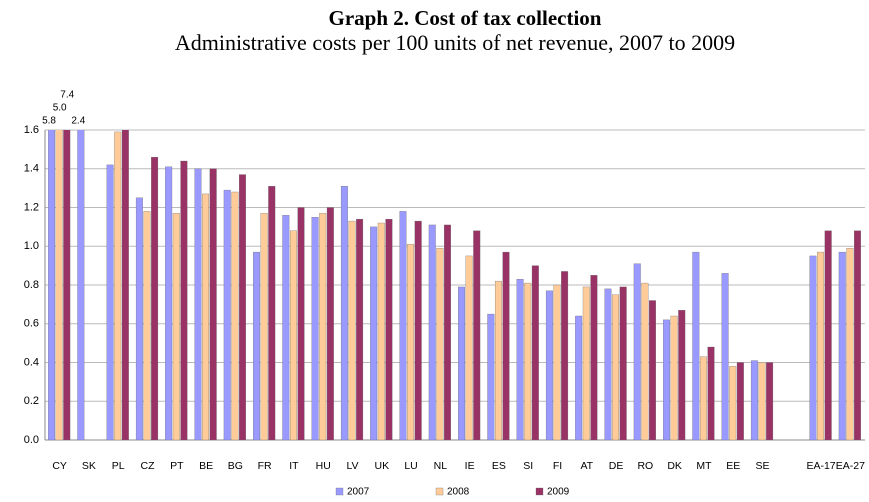 Image resolution: width=869 pixels, height=502 pixels. Describe the element at coordinates (67, 95) in the screenshot. I see `value-label: 7.4` at that location.